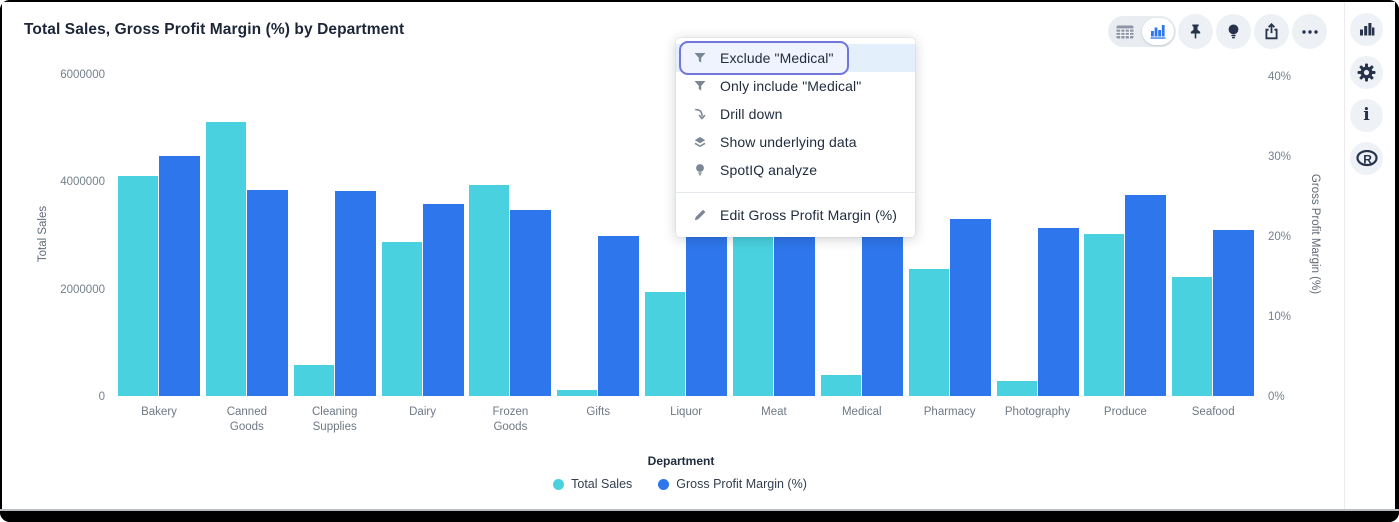 The height and width of the screenshot is (522, 1399). I want to click on left-axis-tick: 4000000, so click(82, 182).